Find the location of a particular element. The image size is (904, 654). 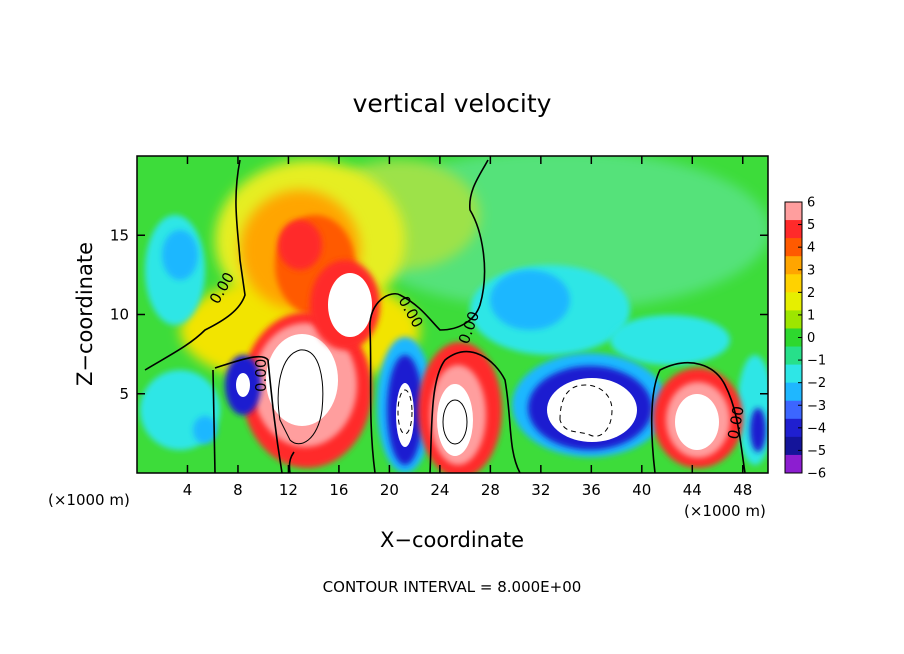

x-tick-label: 8 is located at coordinates (238, 490).